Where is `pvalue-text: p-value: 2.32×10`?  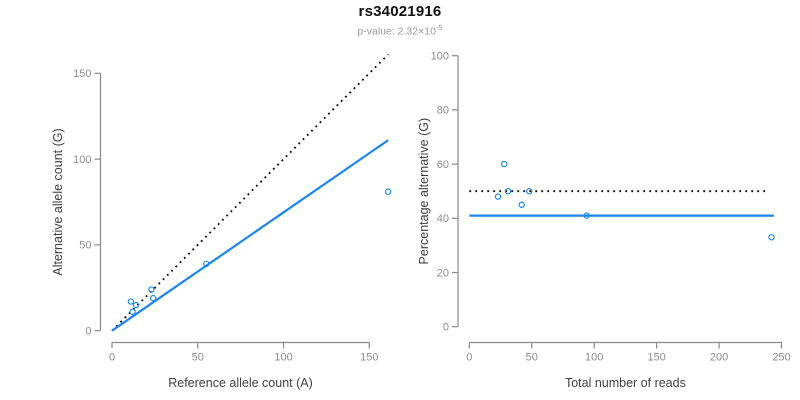
pvalue-text: p-value: 2.32×10 is located at coordinates (396, 31).